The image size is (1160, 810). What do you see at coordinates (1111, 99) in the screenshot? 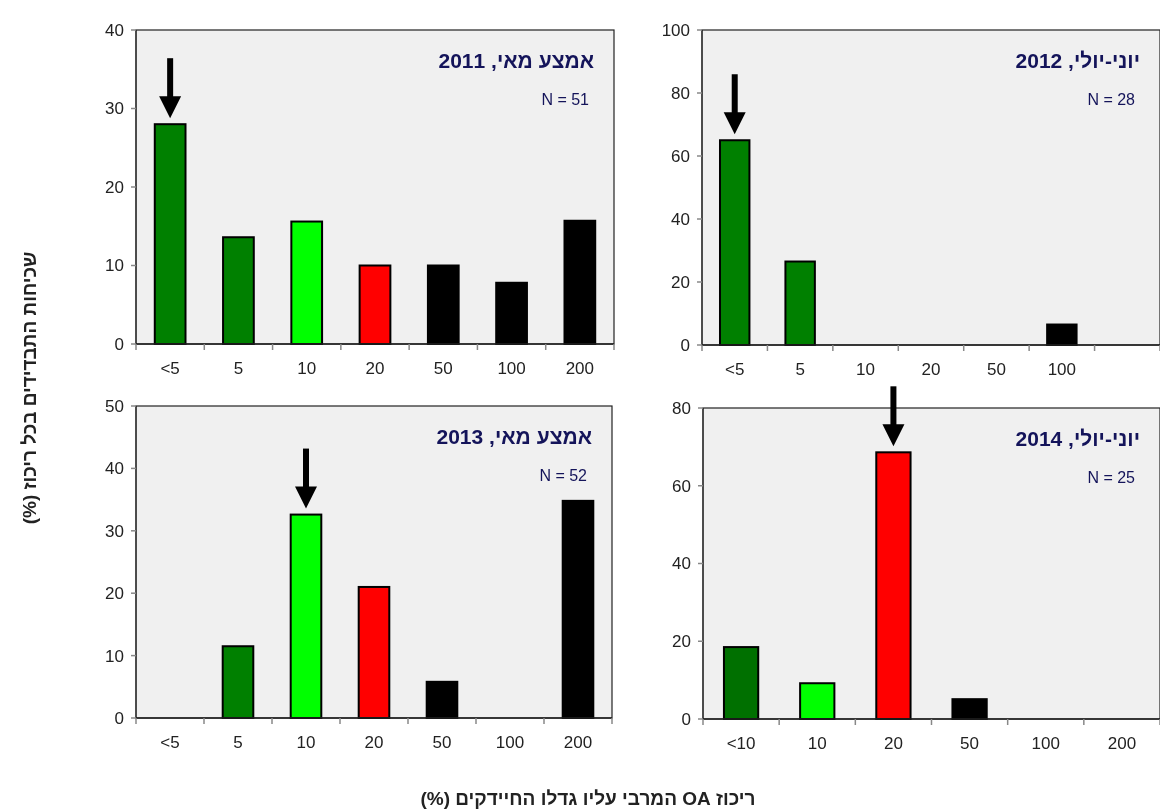
I see `annotation: N = 28` at bounding box center [1111, 99].